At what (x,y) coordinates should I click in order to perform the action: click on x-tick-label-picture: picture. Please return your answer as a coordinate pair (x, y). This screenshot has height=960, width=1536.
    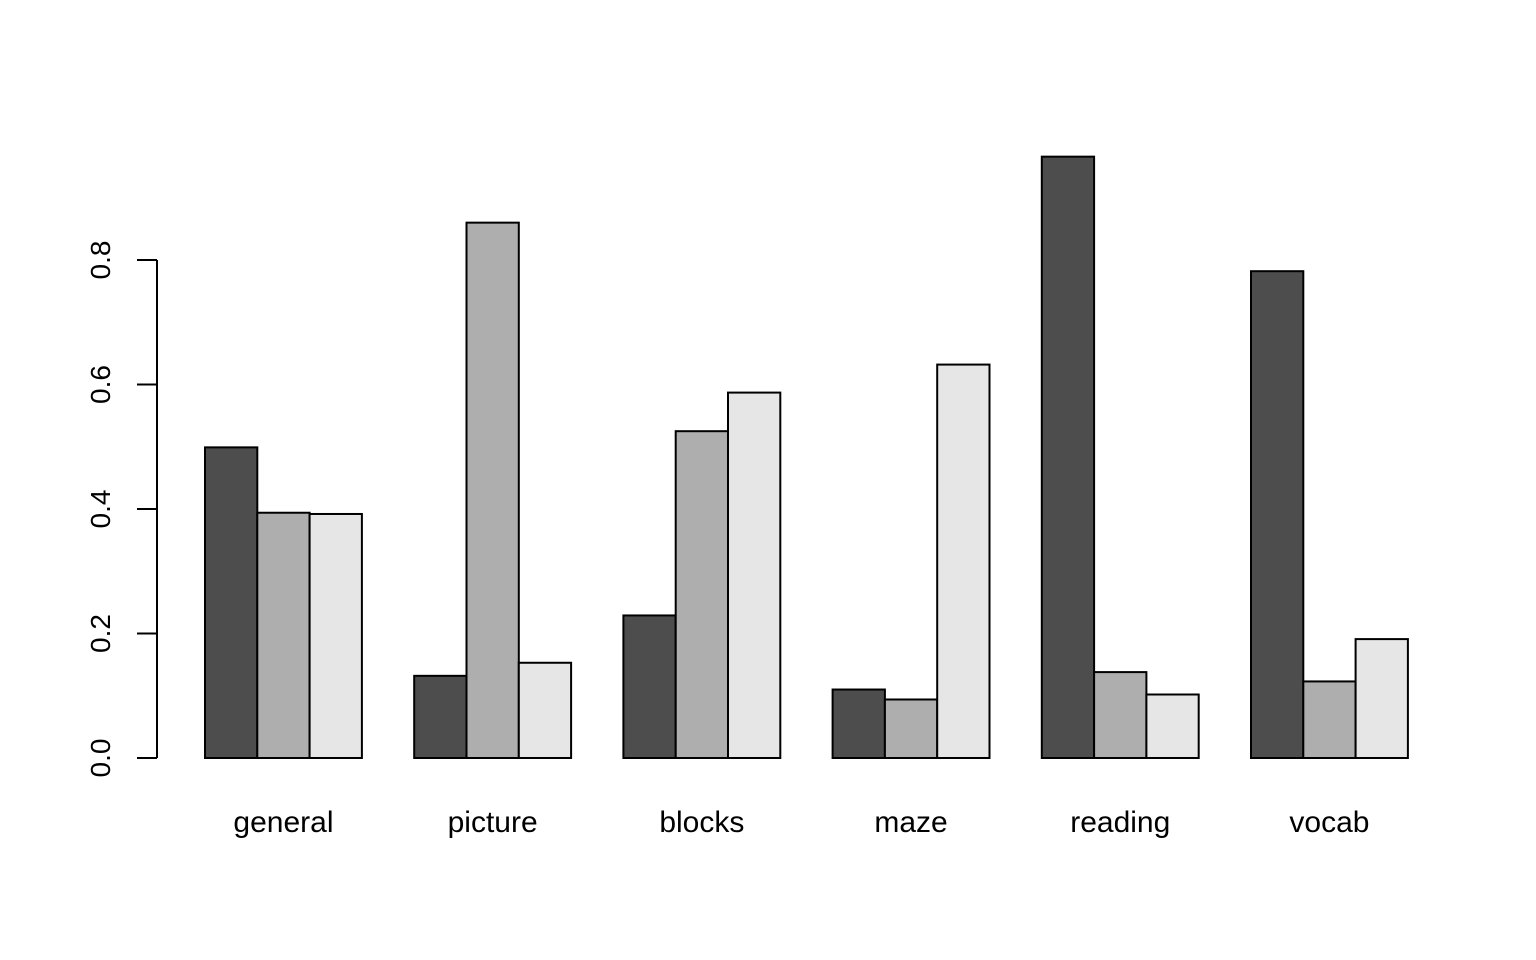
    Looking at the image, I should click on (493, 822).